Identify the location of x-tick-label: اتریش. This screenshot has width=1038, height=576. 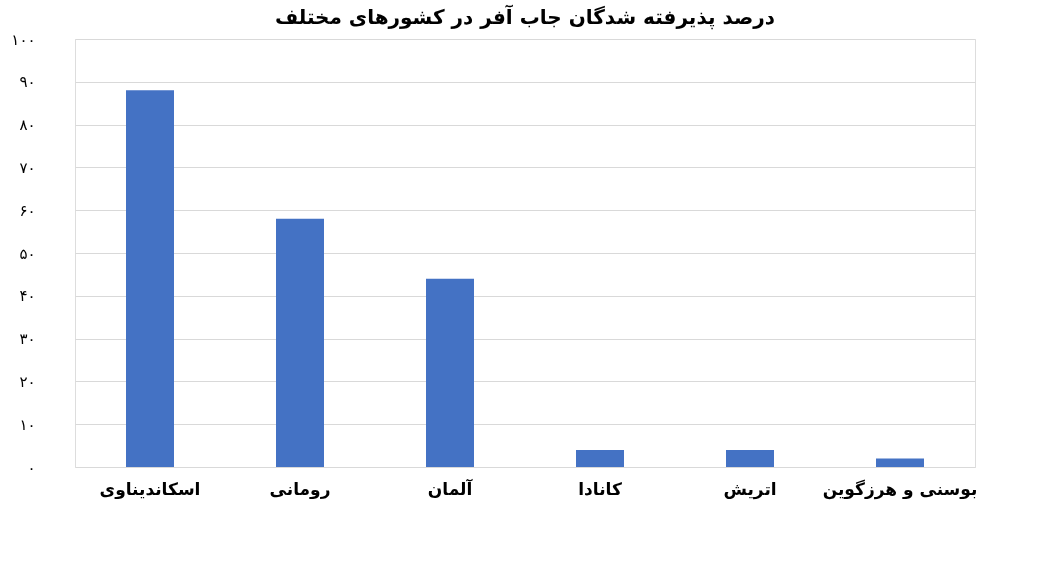
(750, 489).